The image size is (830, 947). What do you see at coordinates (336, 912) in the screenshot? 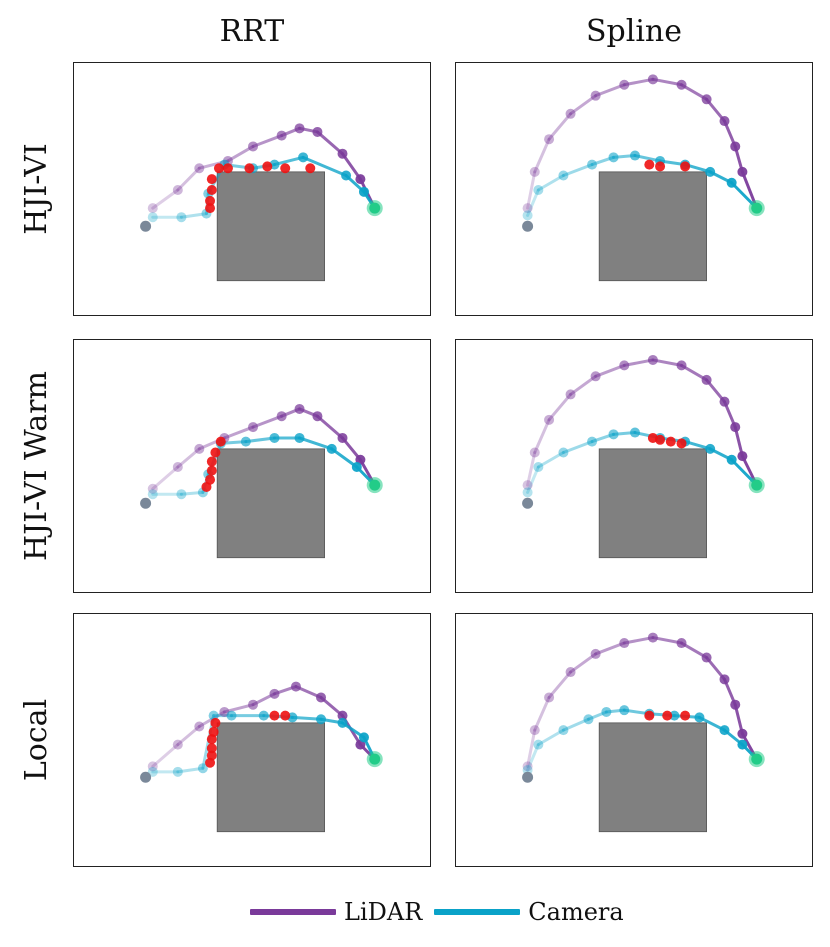
I see `legend-item-lidar: LiDAR` at bounding box center [336, 912].